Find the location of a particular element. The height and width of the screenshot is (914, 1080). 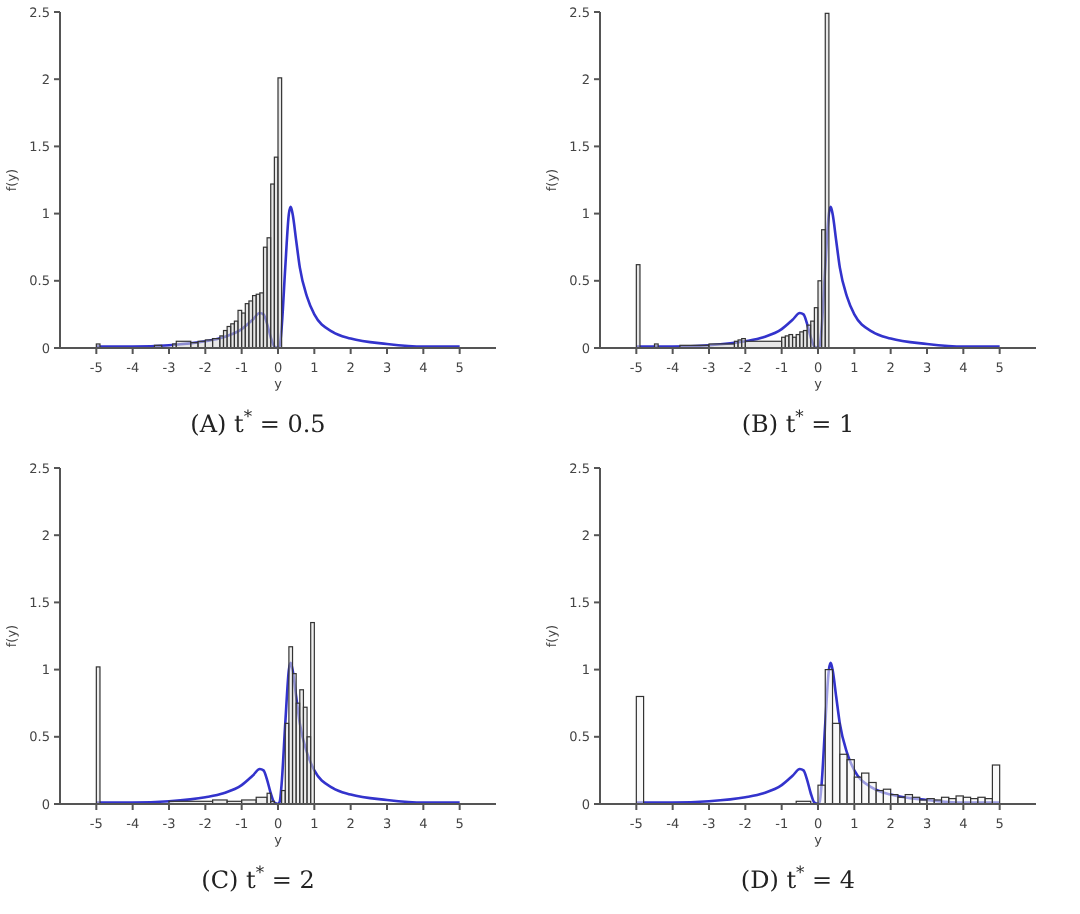

text: (D) t$^{*}$ = 4 is located at coordinates (798, 878).